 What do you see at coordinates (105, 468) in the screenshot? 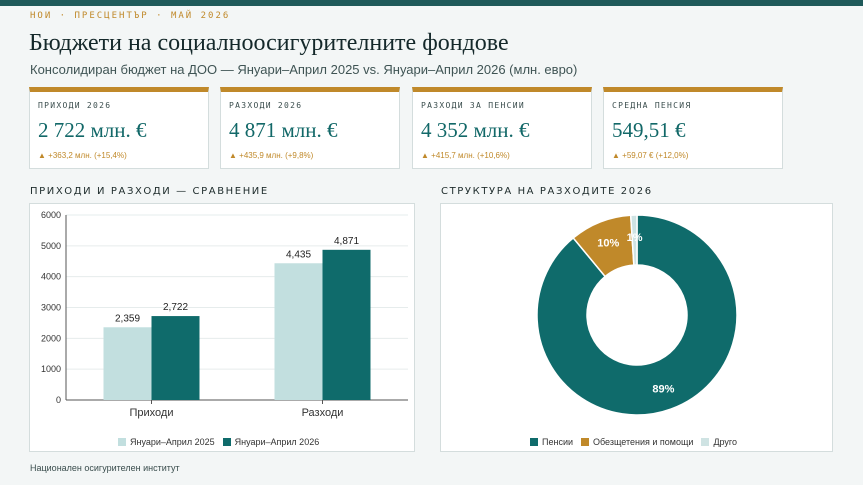
I see `footer-source: Национален осигурителен институт` at bounding box center [105, 468].